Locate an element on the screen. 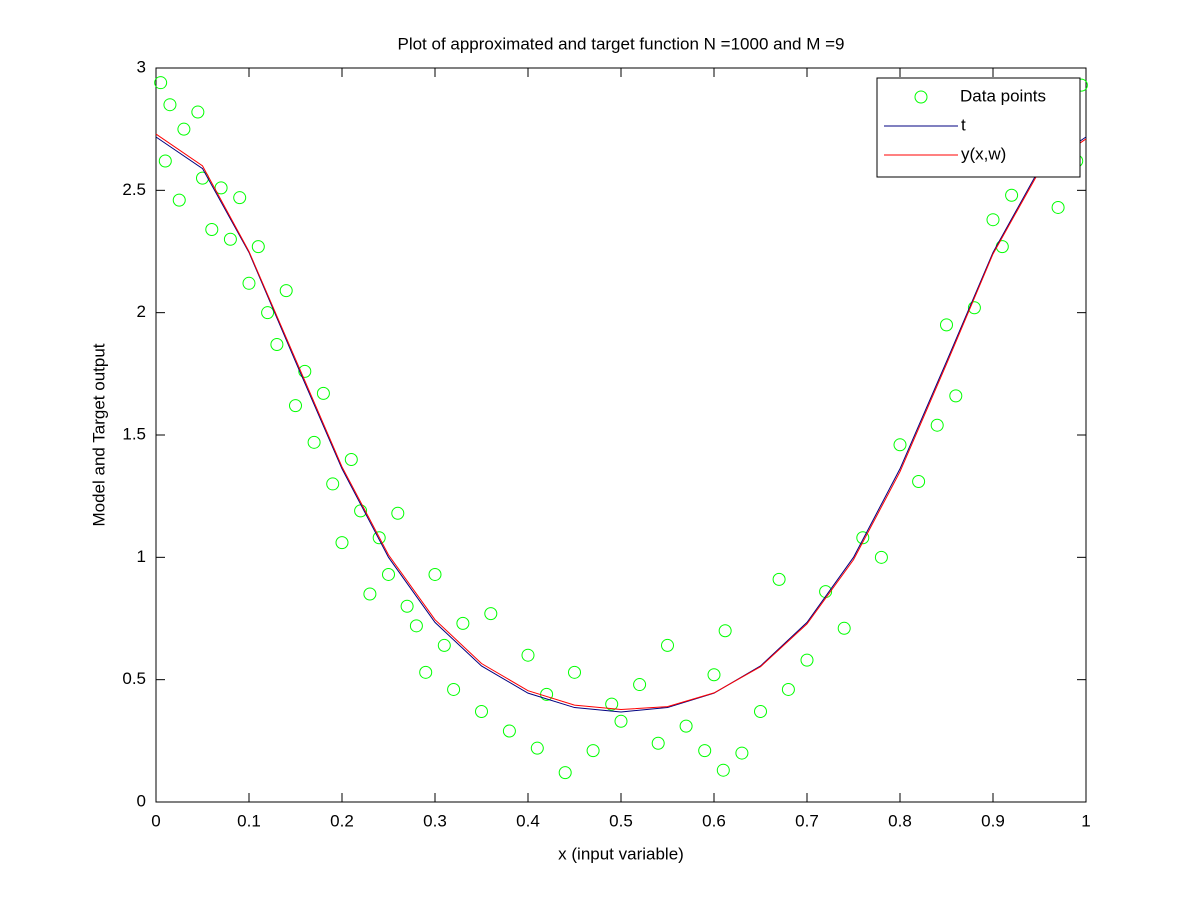 This screenshot has height=901, width=1200. y-tick-label: 1.5 is located at coordinates (134, 433).